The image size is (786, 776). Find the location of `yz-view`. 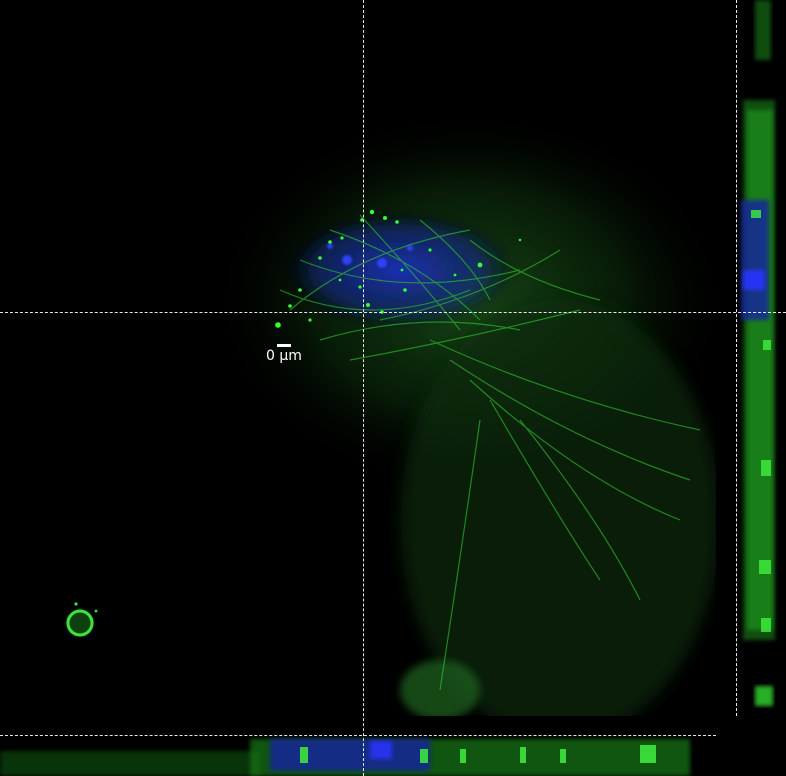

yz-view is located at coordinates (759, 358).